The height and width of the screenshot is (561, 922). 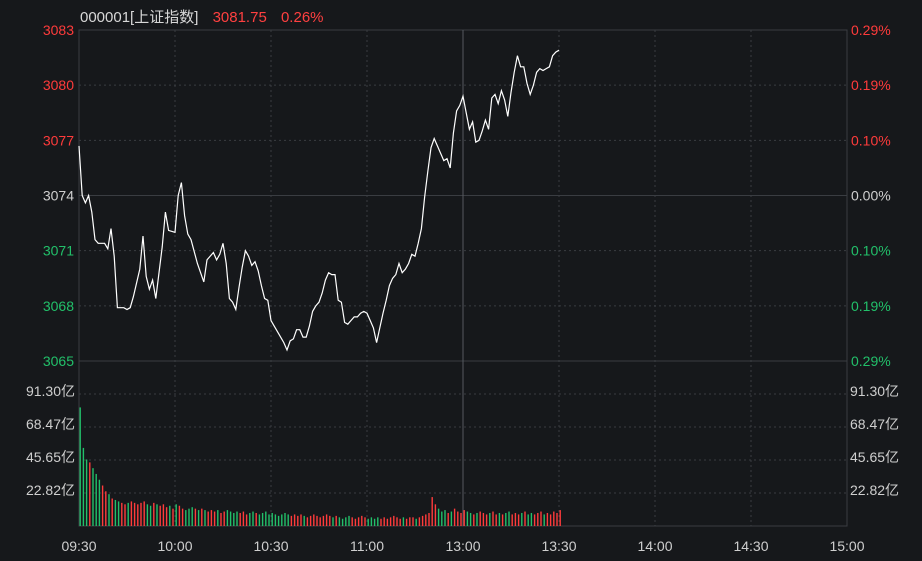 I want to click on index-name: 000001[上证指数], so click(x=139, y=17).